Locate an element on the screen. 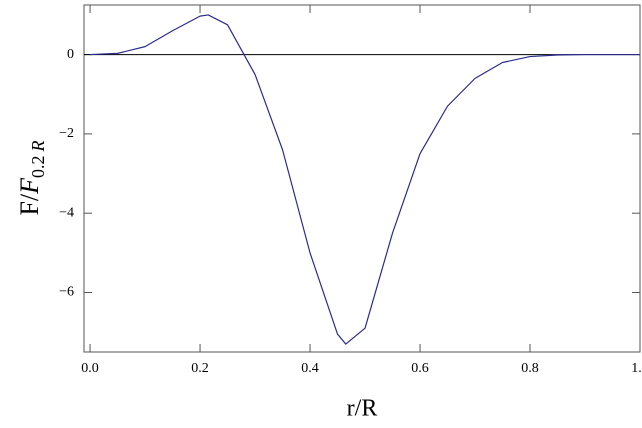 This screenshot has width=642, height=428. y-tick-label: 0 is located at coordinates (70, 54).